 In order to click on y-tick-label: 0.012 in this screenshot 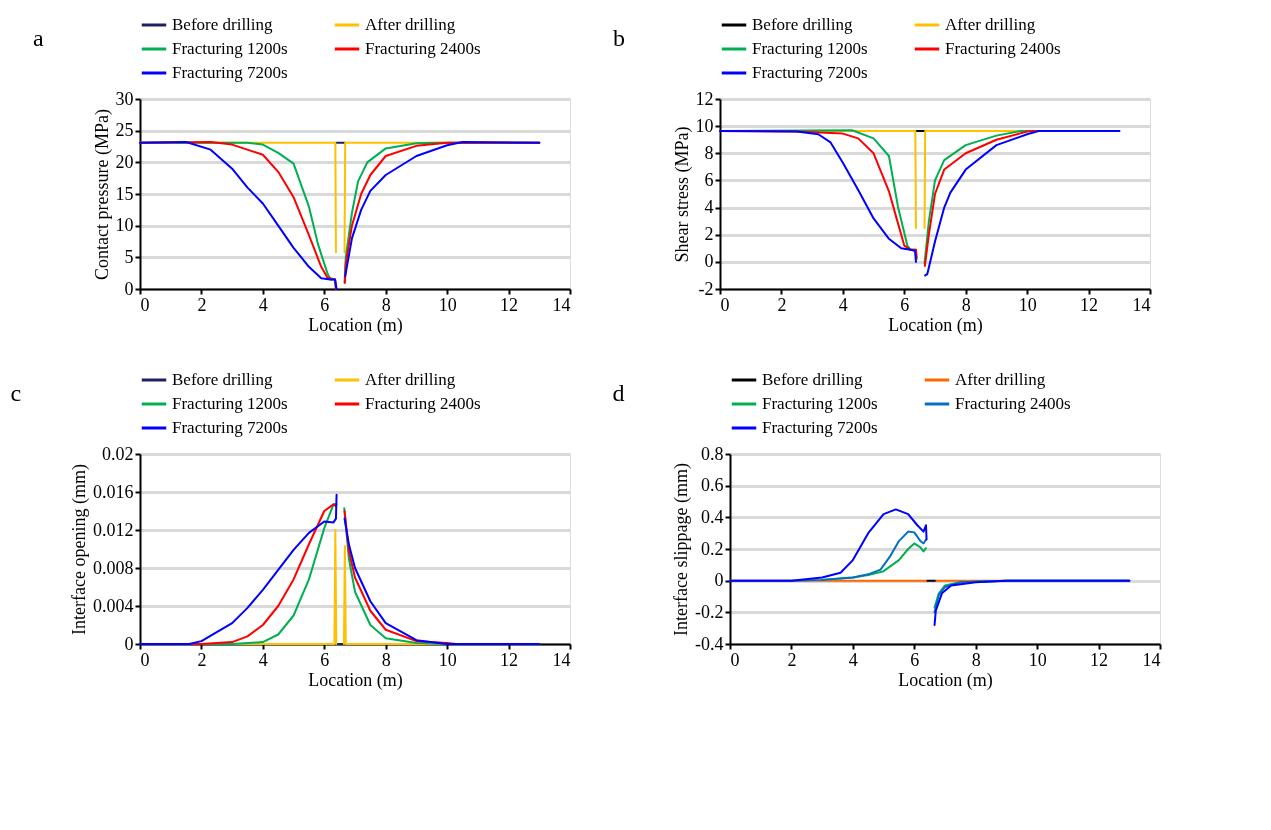, I will do `click(113, 529)`.